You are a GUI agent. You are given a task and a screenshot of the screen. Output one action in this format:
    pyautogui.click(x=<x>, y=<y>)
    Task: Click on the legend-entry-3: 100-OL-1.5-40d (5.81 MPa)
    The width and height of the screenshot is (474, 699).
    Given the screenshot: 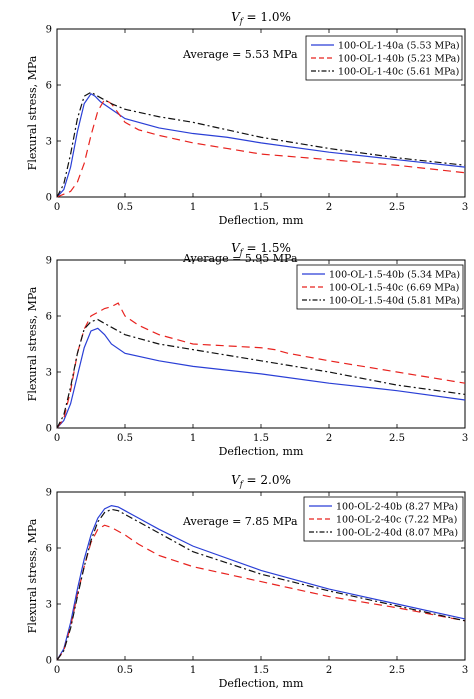 What is the action you would take?
    pyautogui.click(x=394, y=301)
    